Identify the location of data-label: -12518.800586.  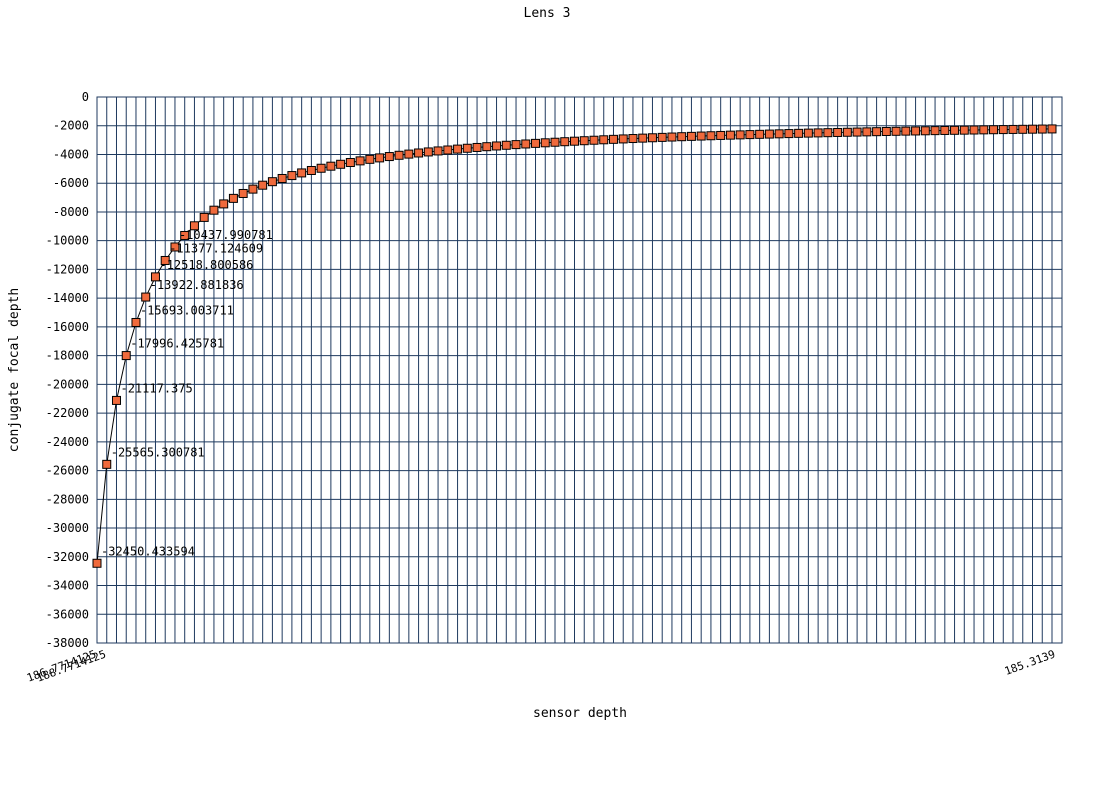
(206, 265).